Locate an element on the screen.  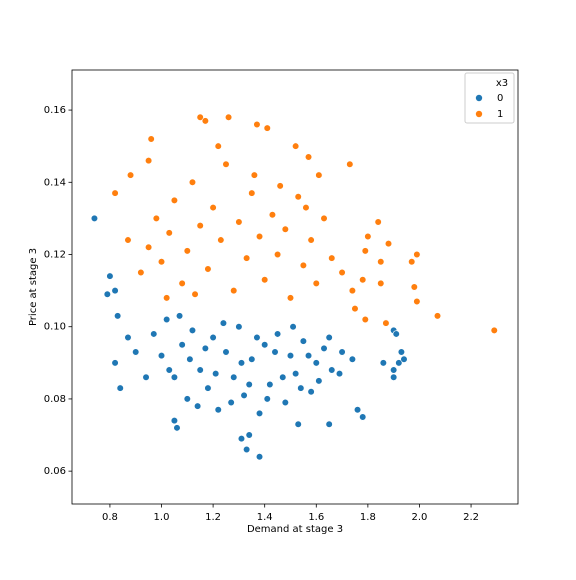
x-tick-label: 1.0 is located at coordinates (162, 517).